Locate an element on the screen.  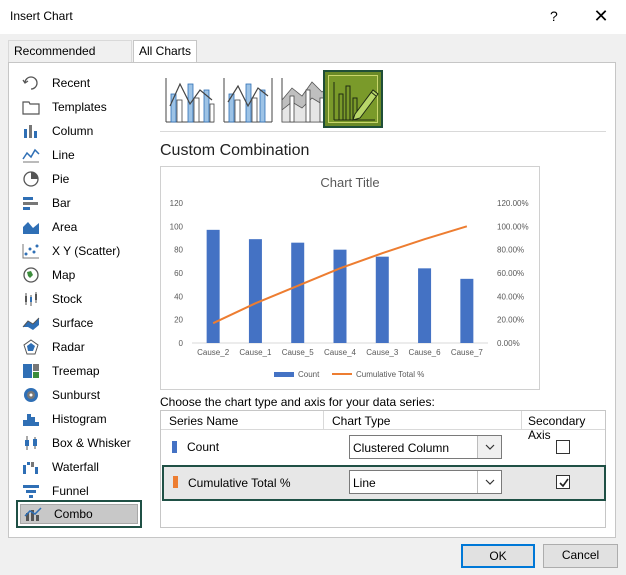
x-tick-label: Cause_4 is located at coordinates (340, 352).